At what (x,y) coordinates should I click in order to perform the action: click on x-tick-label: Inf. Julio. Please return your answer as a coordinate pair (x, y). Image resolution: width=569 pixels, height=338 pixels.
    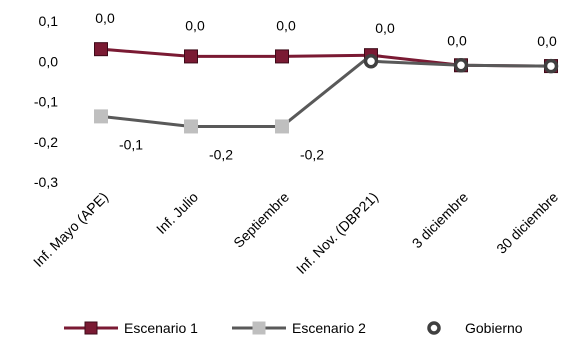
    Looking at the image, I should click on (177, 213).